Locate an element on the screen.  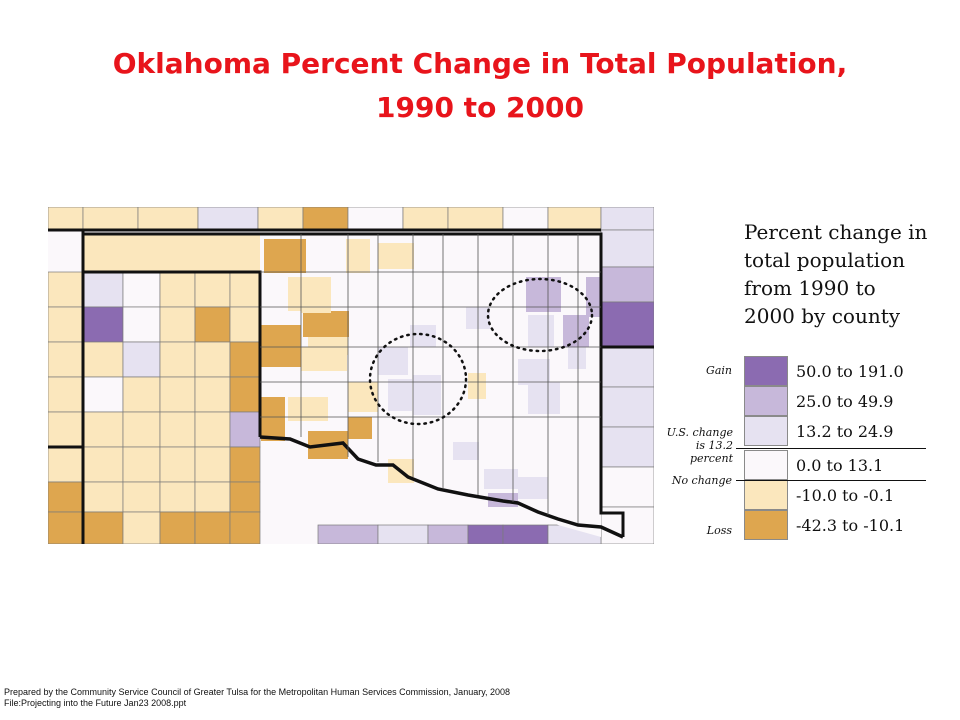
county-muskogee is located at coordinates (544, 398).